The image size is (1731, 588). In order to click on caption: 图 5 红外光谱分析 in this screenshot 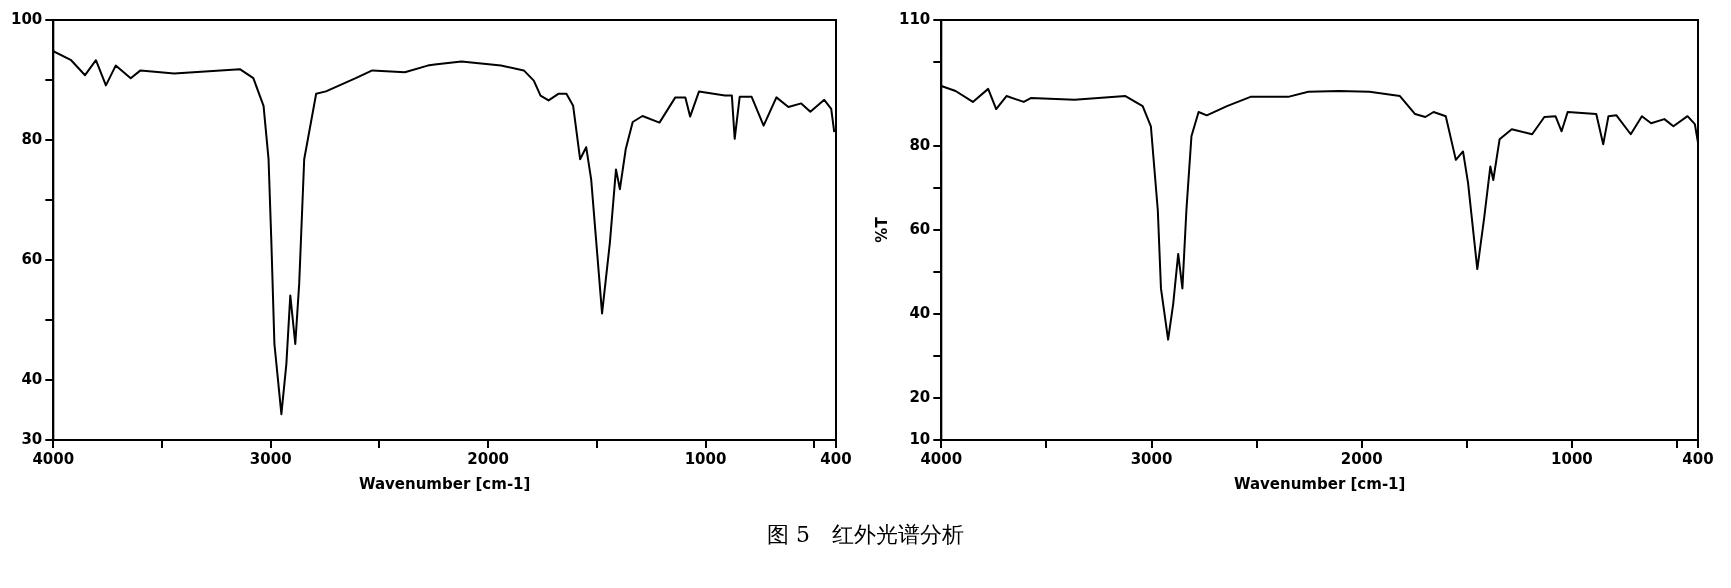, I will do `click(865, 535)`.